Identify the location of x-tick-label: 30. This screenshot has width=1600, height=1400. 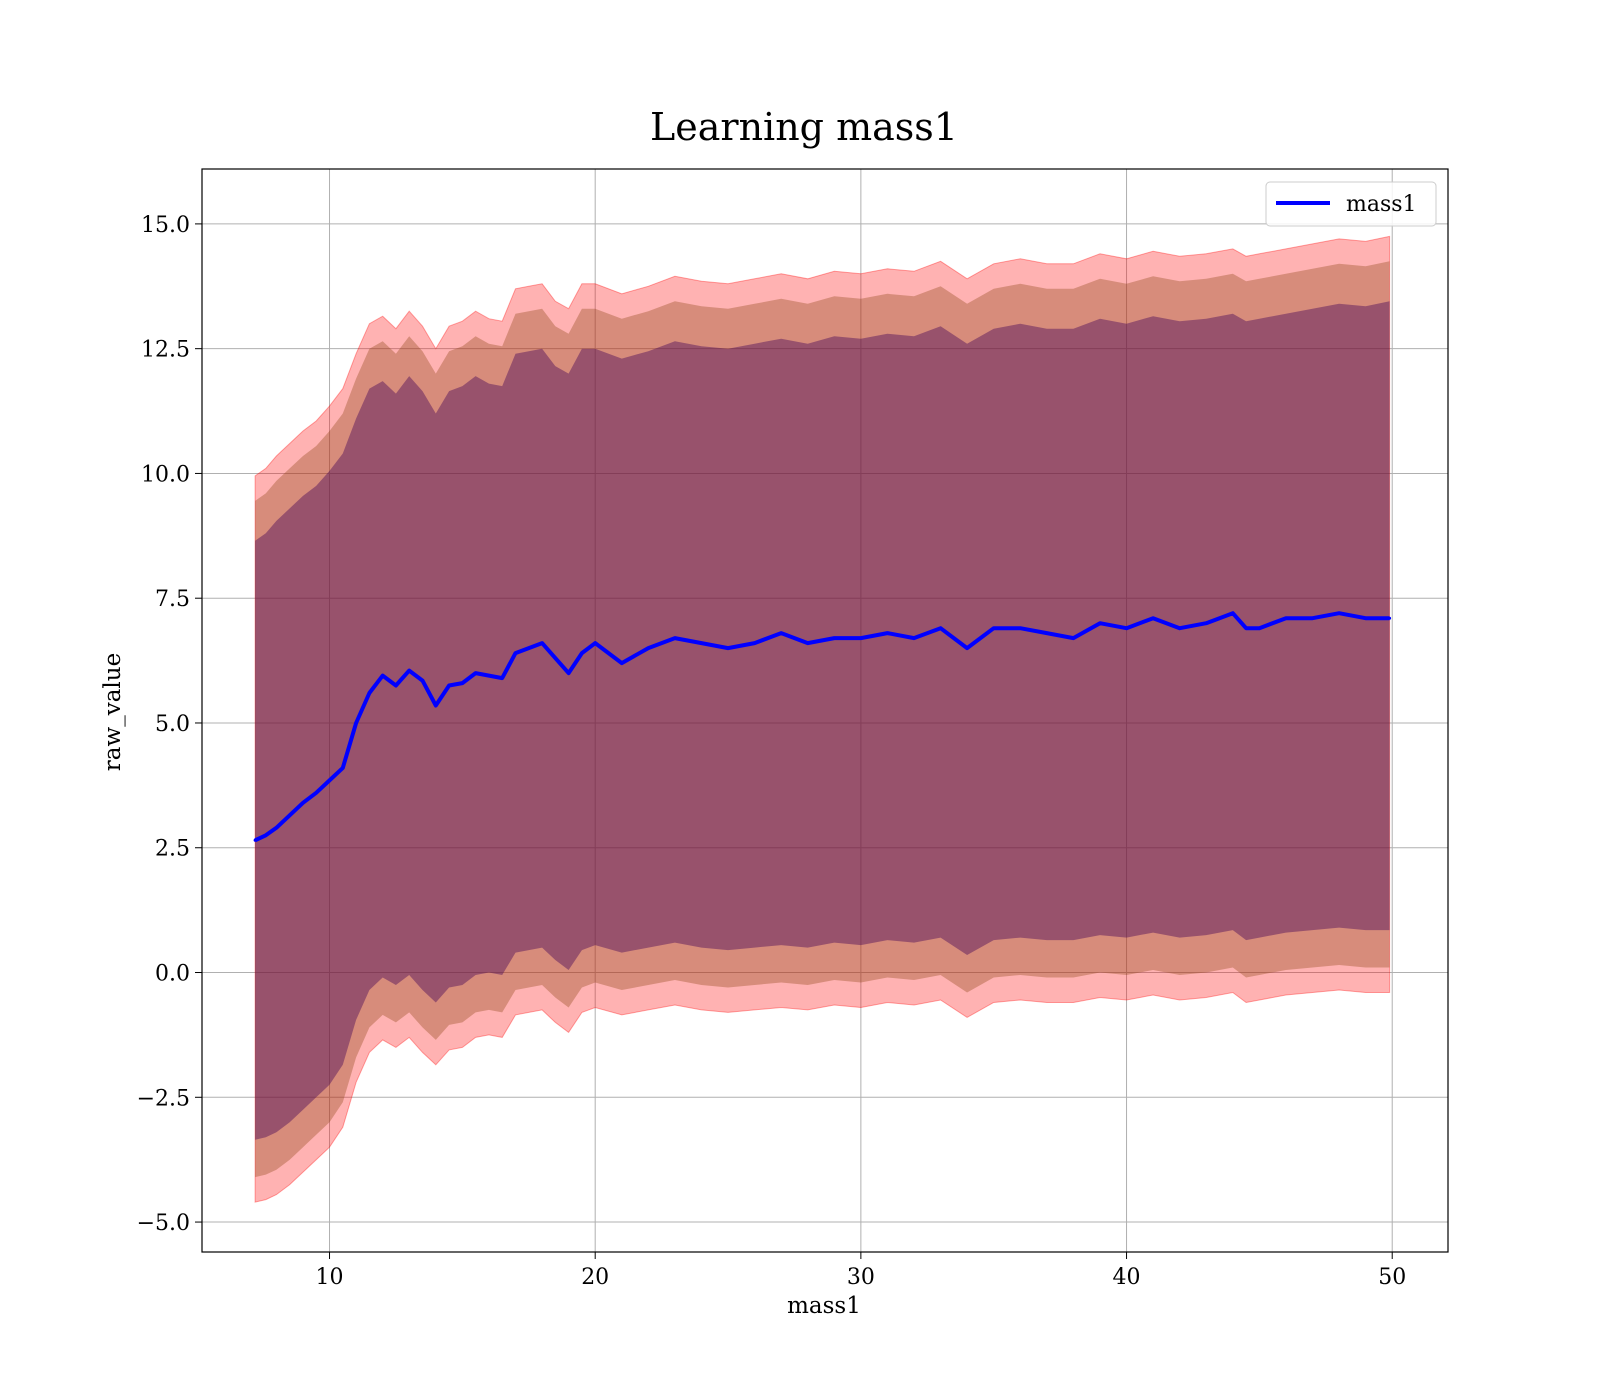
(861, 1277).